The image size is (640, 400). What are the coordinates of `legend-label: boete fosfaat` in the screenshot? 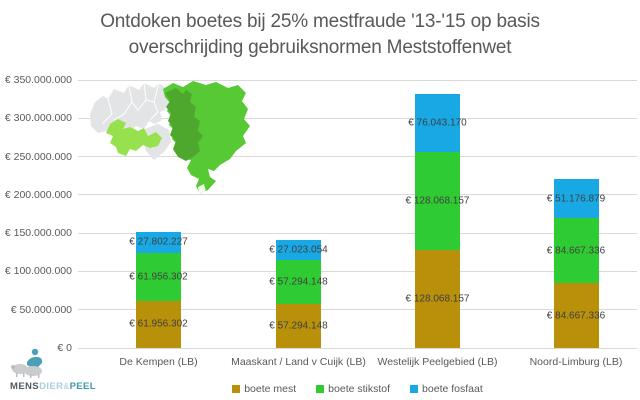 It's located at (452, 389).